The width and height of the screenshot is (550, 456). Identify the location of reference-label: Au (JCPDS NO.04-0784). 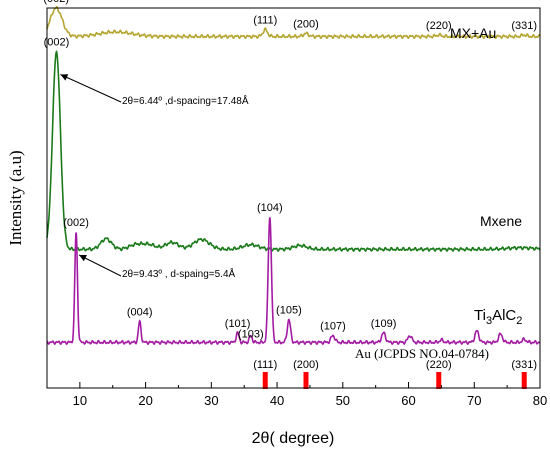
(422, 353).